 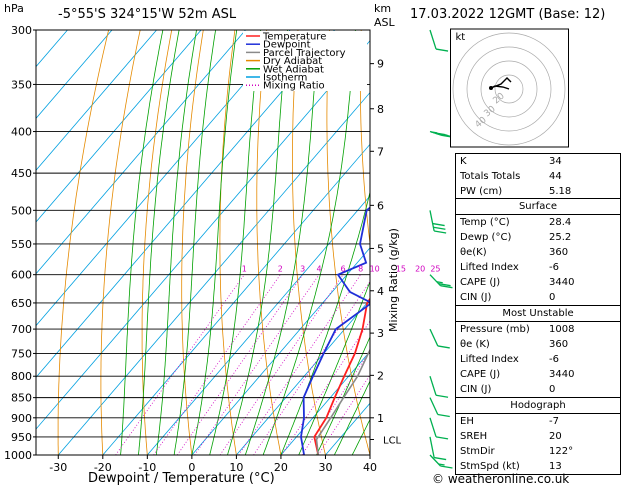 I want to click on temperature-tick-label: -10, so click(x=147, y=467).